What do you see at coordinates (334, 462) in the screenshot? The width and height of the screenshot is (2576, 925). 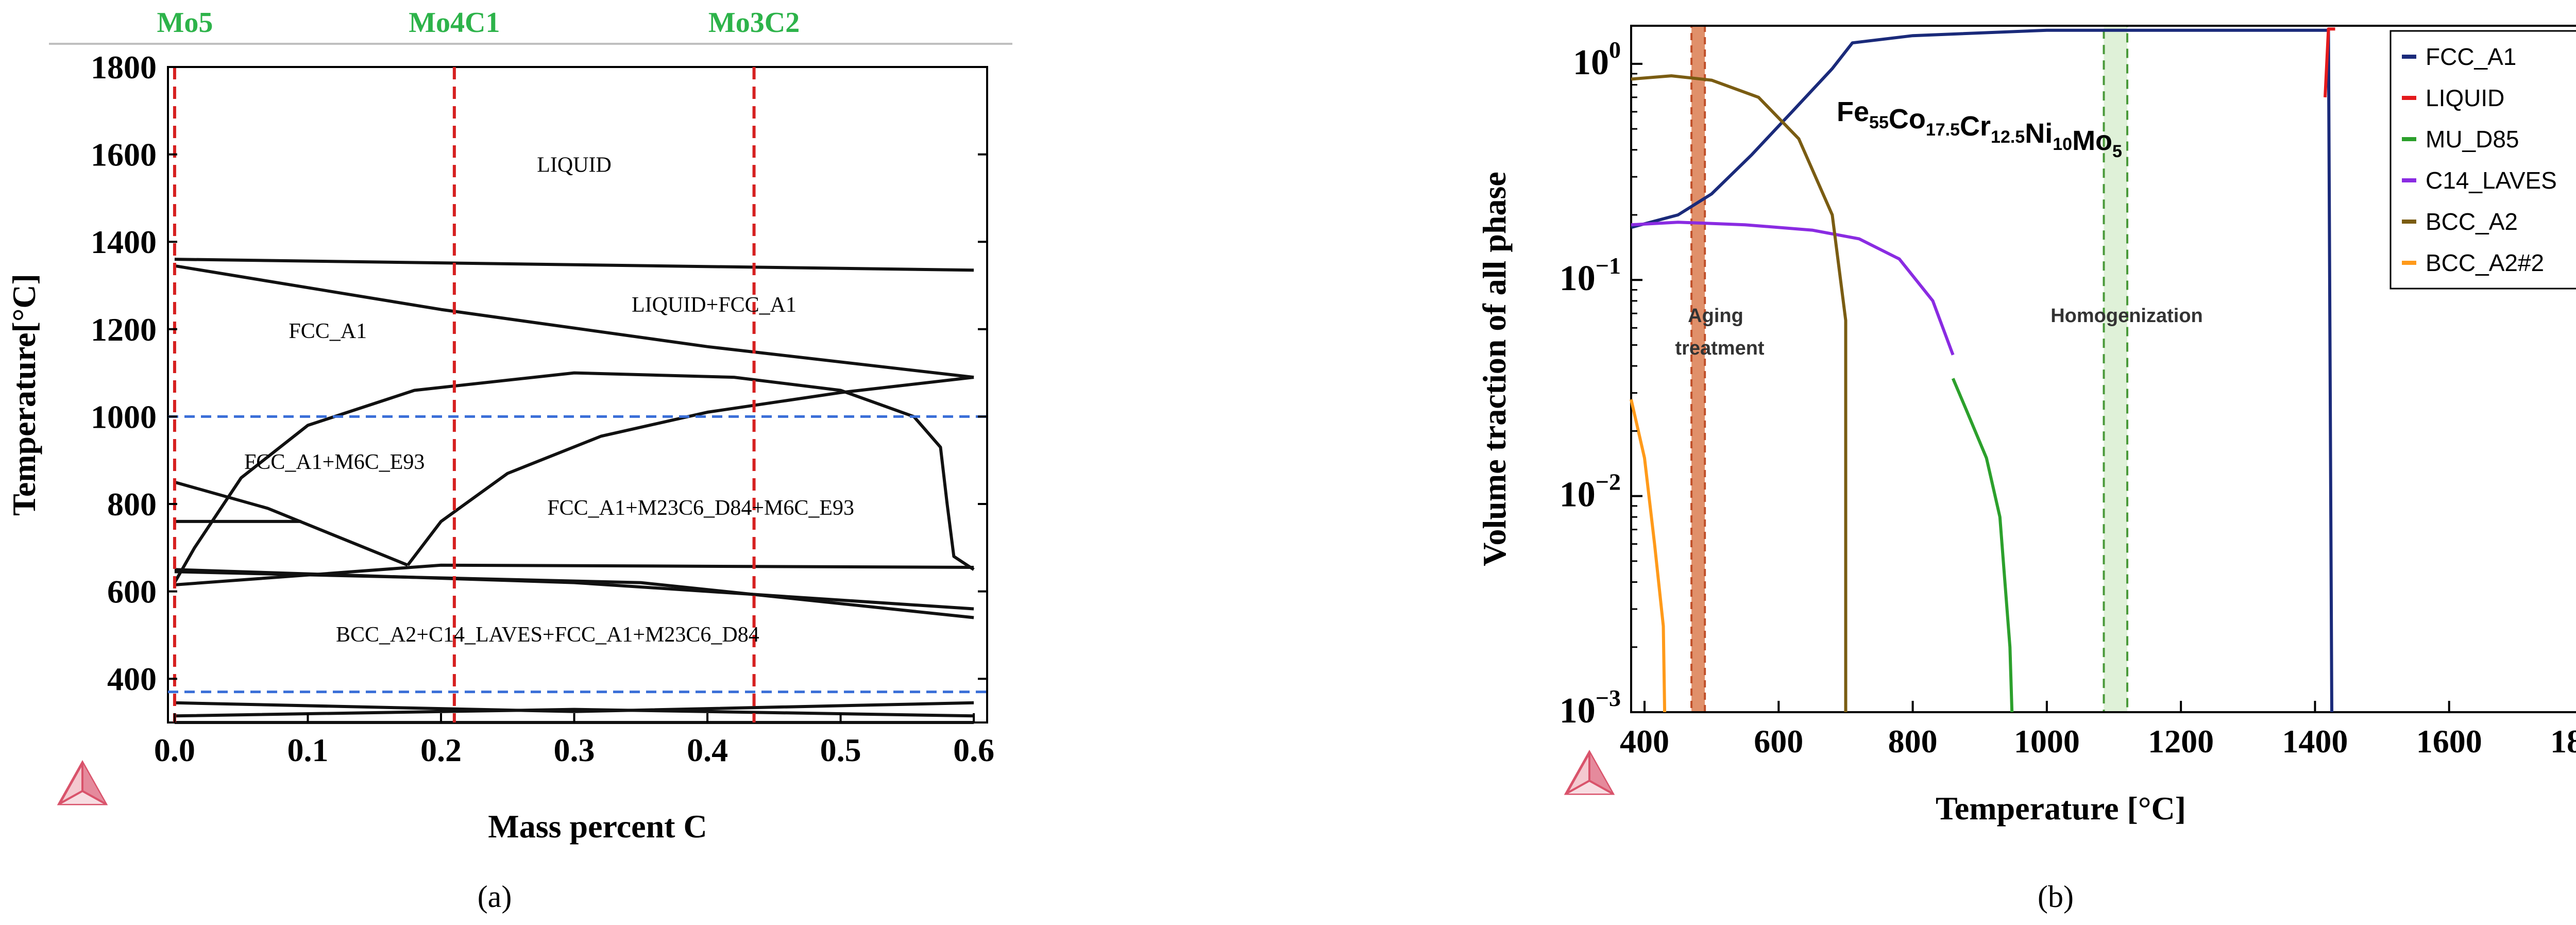 I see `phase-region-label: FCC_A1+M6C_E93` at bounding box center [334, 462].